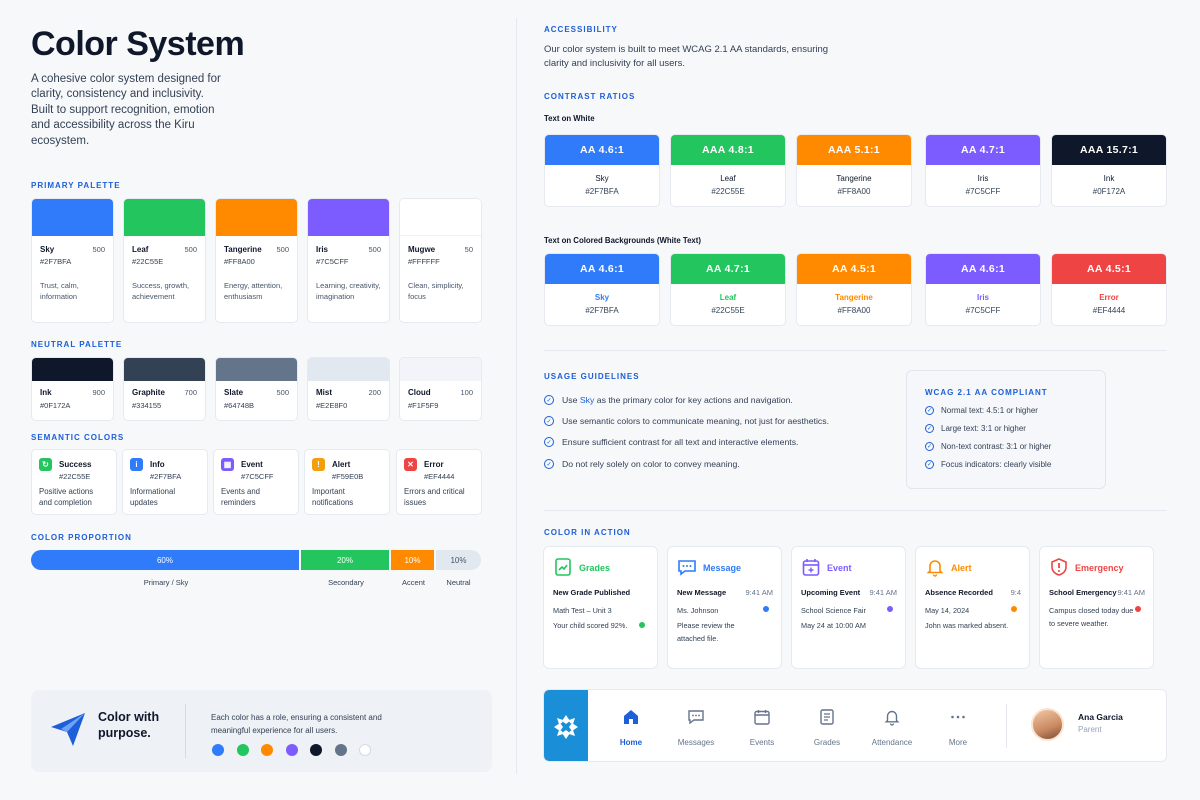  Describe the element at coordinates (706, 632) in the screenshot. I see `notification-line: Please review the attached file.` at that location.